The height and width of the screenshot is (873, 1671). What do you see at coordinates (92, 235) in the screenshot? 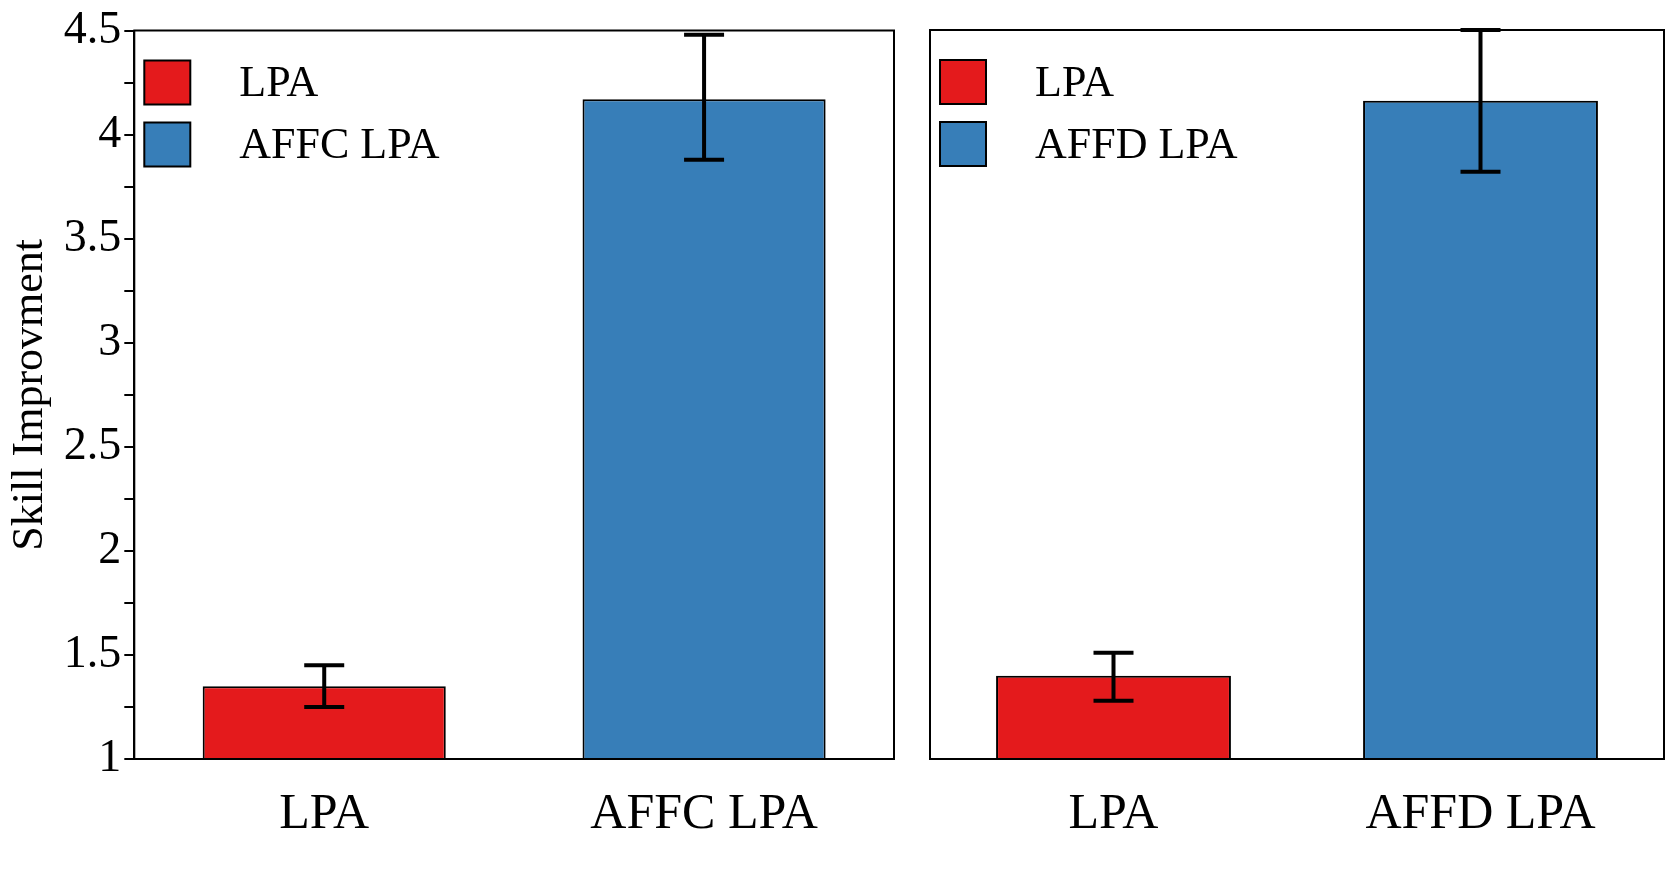
I see `y-tick-label: 3.5` at bounding box center [92, 235].